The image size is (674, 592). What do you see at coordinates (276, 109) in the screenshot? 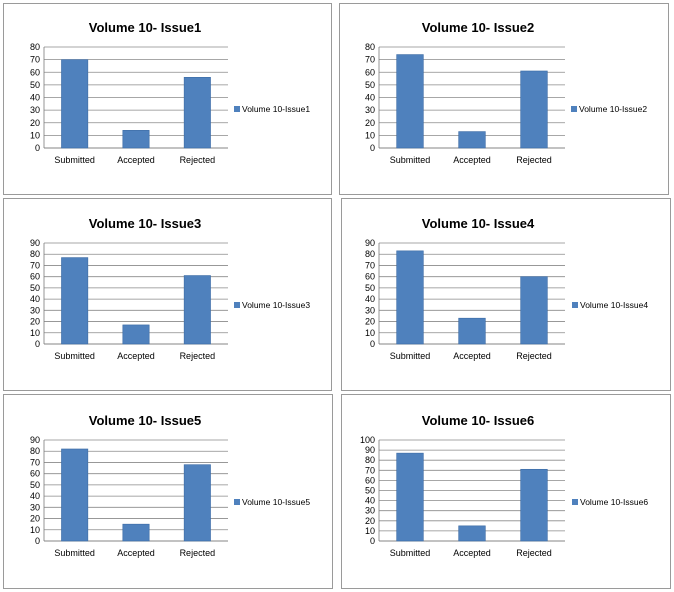
I see `legend-label: Volume 10-Issue1` at bounding box center [276, 109].